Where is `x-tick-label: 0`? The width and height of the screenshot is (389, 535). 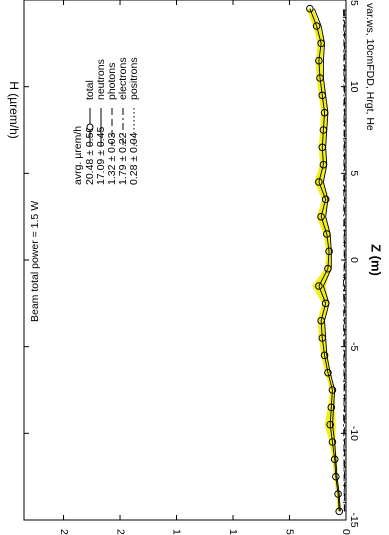
x-tick-label: 0 is located at coordinates (354, 260).